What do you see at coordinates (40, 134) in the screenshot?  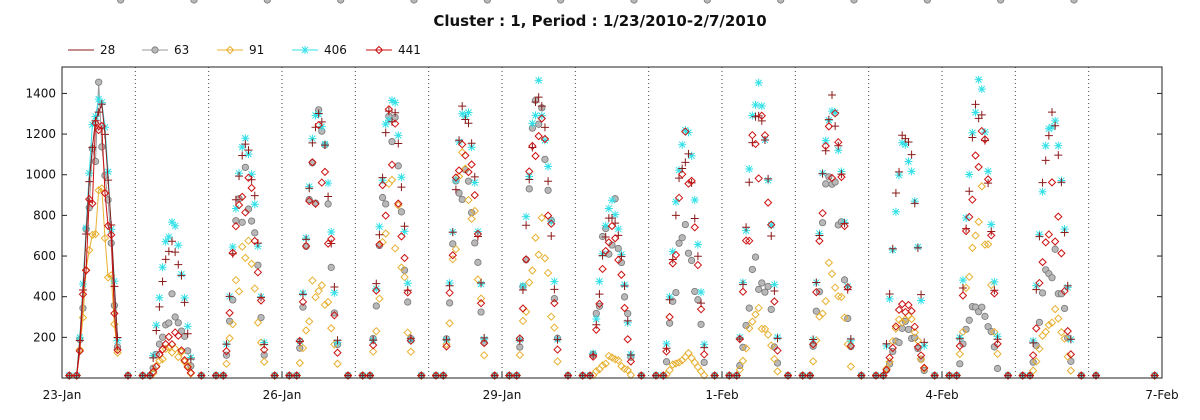 I see `y-tick-label: 1200` at bounding box center [40, 134].